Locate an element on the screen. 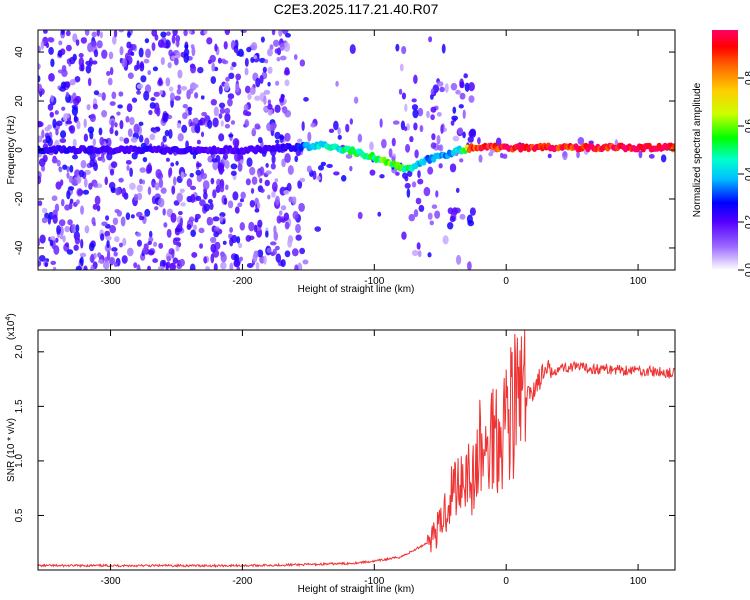 The image size is (750, 600). spectrogram-x-tick-label: 100 is located at coordinates (638, 281).